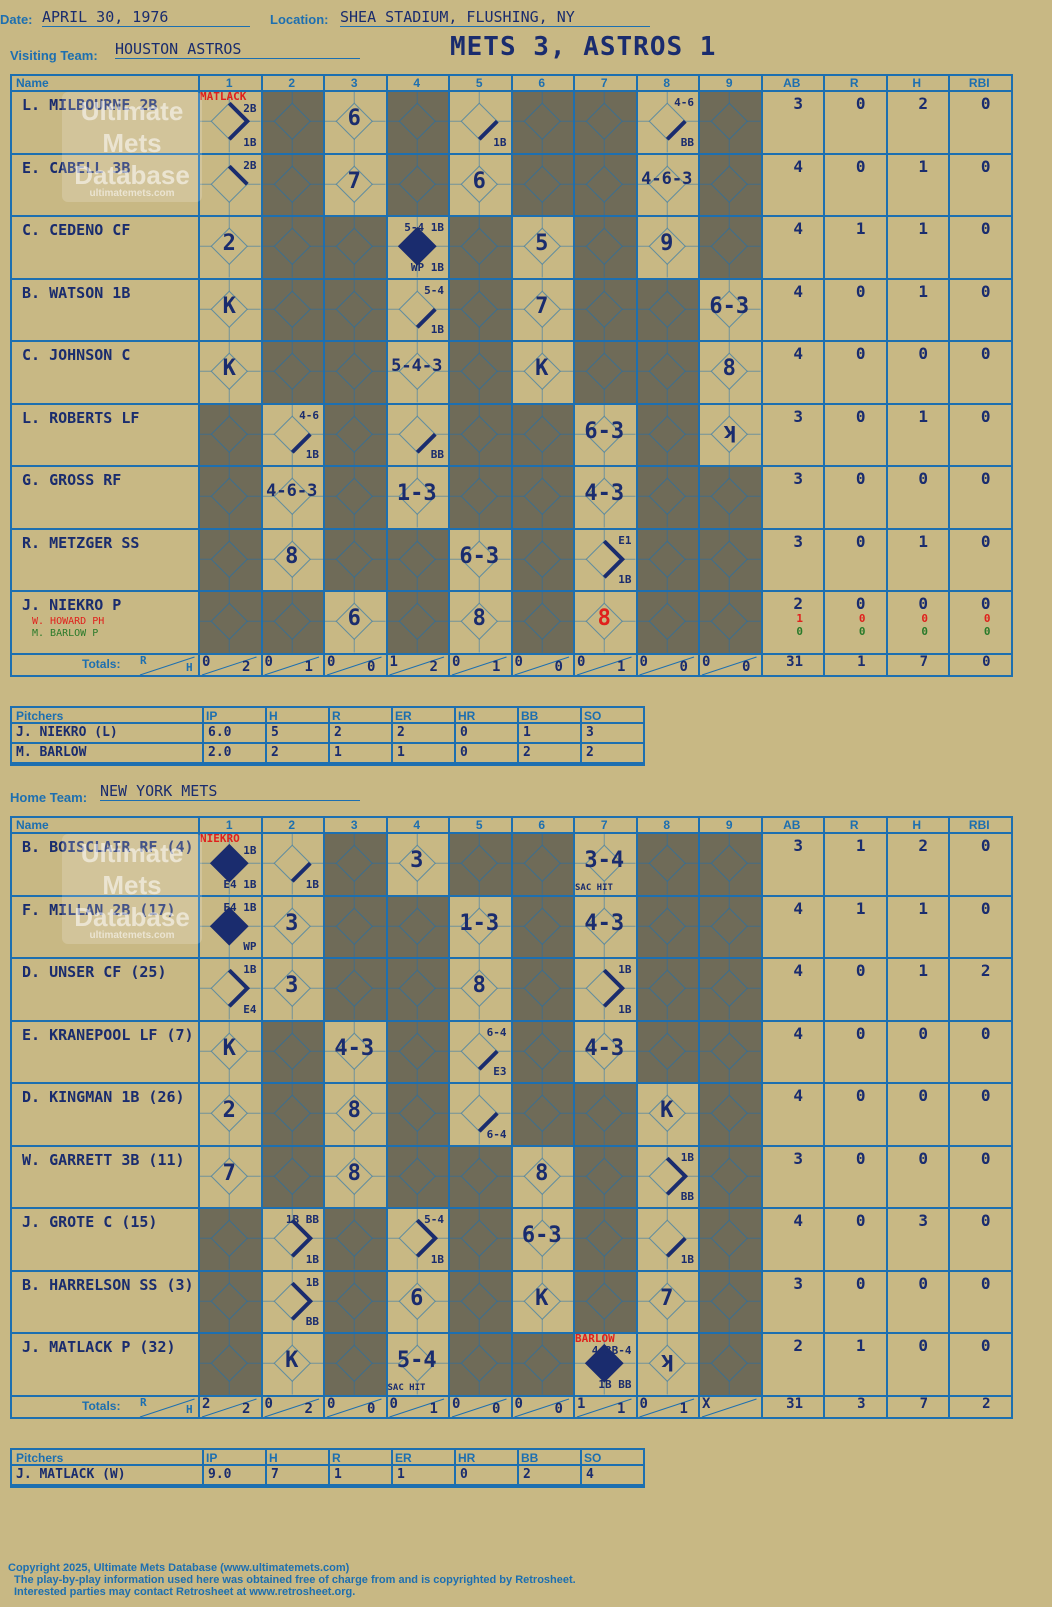 This screenshot has width=1052, height=1607. What do you see at coordinates (416, 433) in the screenshot?
I see `inning-cell: BB` at bounding box center [416, 433].